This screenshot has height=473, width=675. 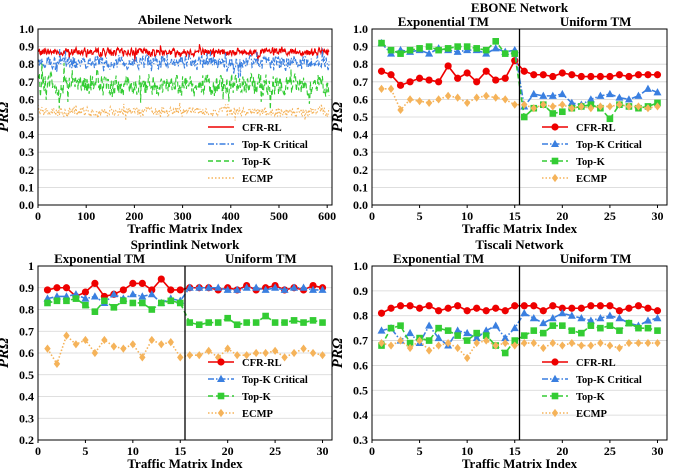 What do you see at coordinates (360, 99) in the screenshot?
I see `y-tick-label: 0.6` at bounding box center [360, 99].